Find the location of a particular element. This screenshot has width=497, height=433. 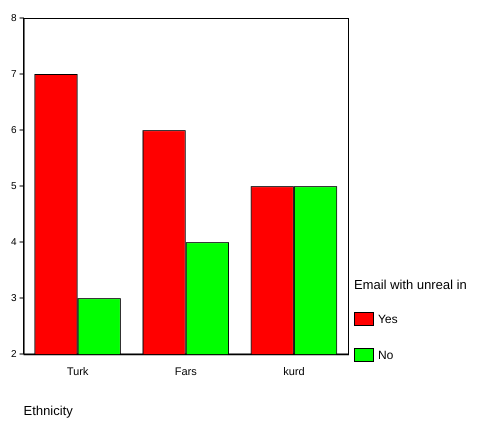

x-tick-label: Fars is located at coordinates (186, 372).